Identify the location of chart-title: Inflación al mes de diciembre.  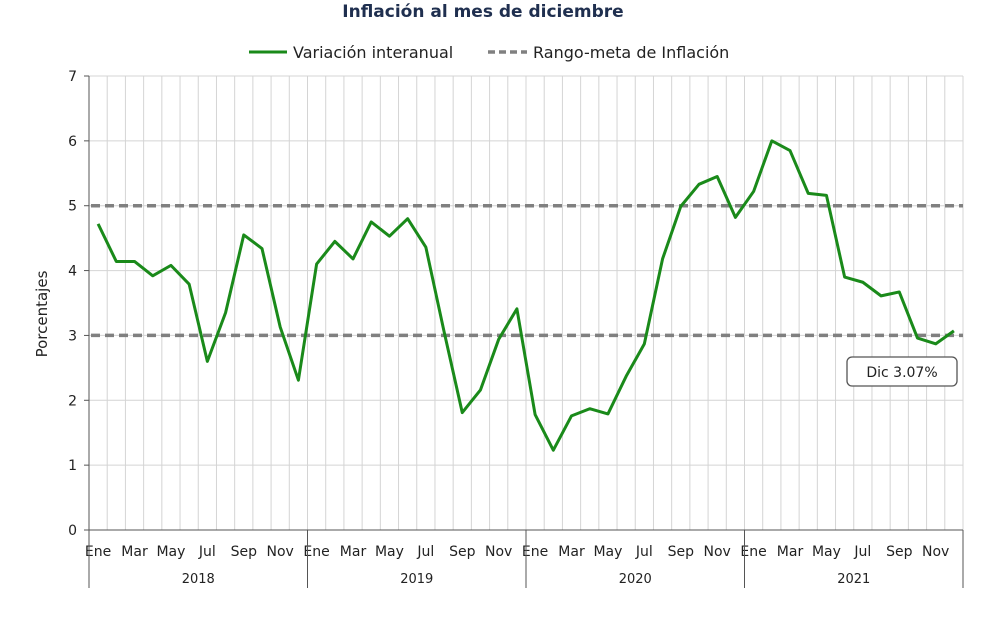
(482, 12).